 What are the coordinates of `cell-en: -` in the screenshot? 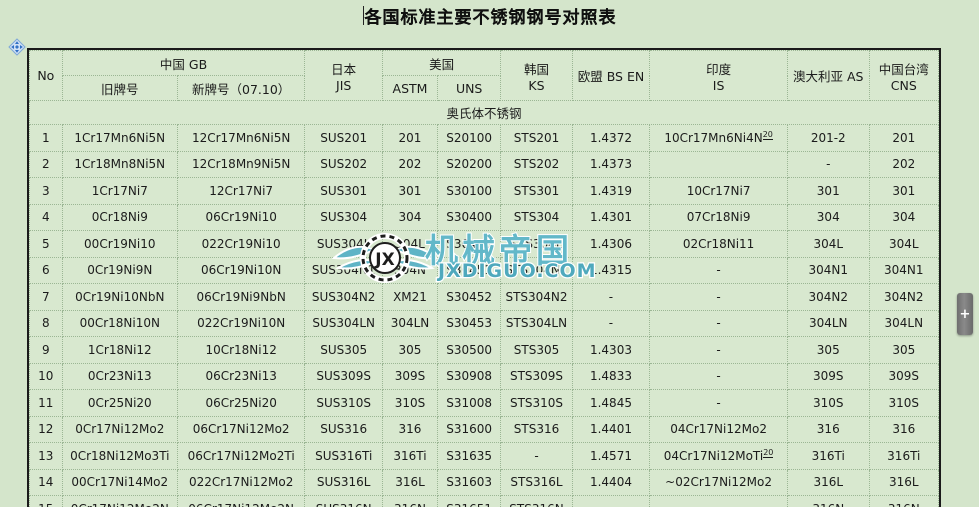 It's located at (611, 323).